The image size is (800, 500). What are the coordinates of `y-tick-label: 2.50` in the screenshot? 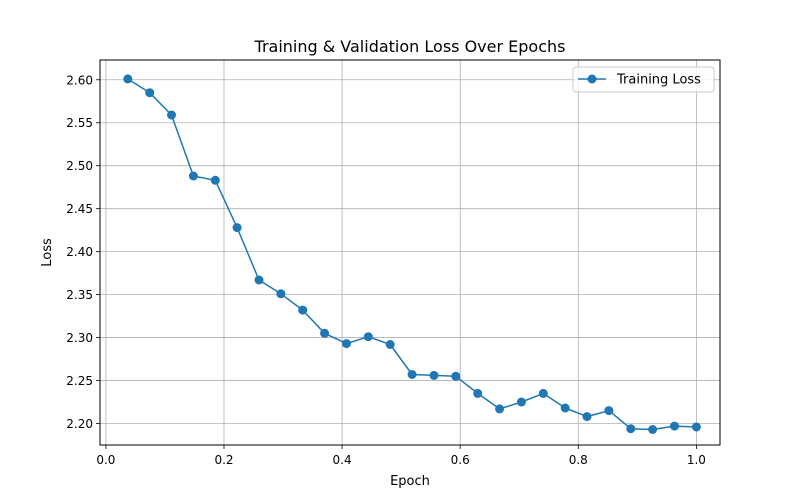 It's located at (79, 166).